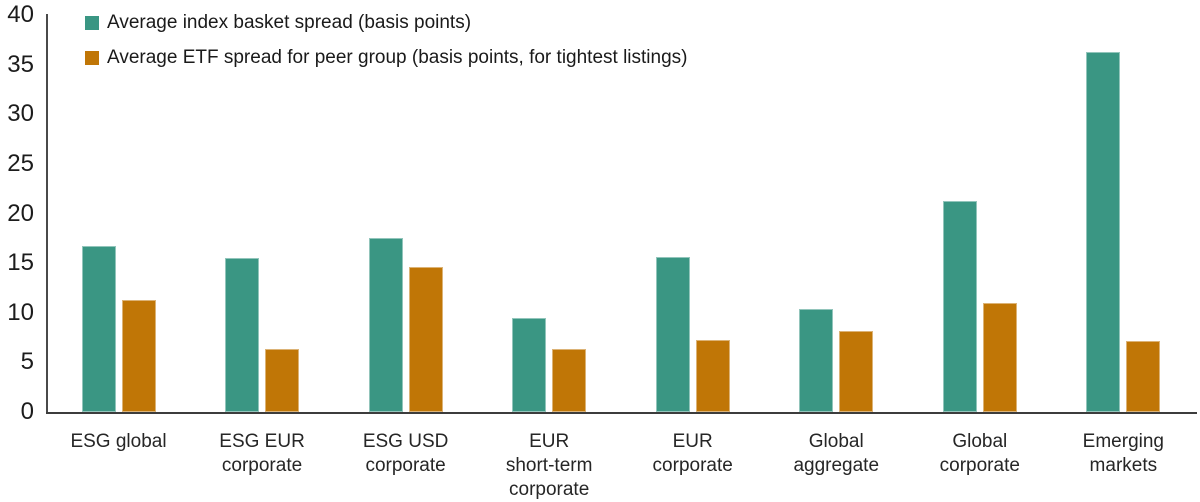 Image resolution: width=1200 pixels, height=502 pixels. I want to click on x-category-label: ESG EUR corporate, so click(262, 453).